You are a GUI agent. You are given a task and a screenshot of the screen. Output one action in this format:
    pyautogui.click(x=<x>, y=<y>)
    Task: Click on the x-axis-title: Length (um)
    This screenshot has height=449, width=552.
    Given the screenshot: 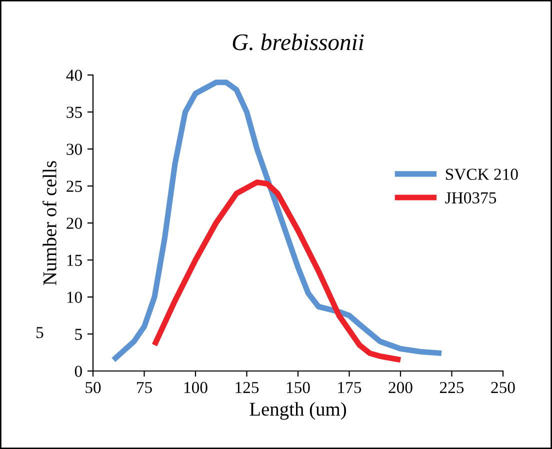 What is the action you would take?
    pyautogui.click(x=298, y=411)
    